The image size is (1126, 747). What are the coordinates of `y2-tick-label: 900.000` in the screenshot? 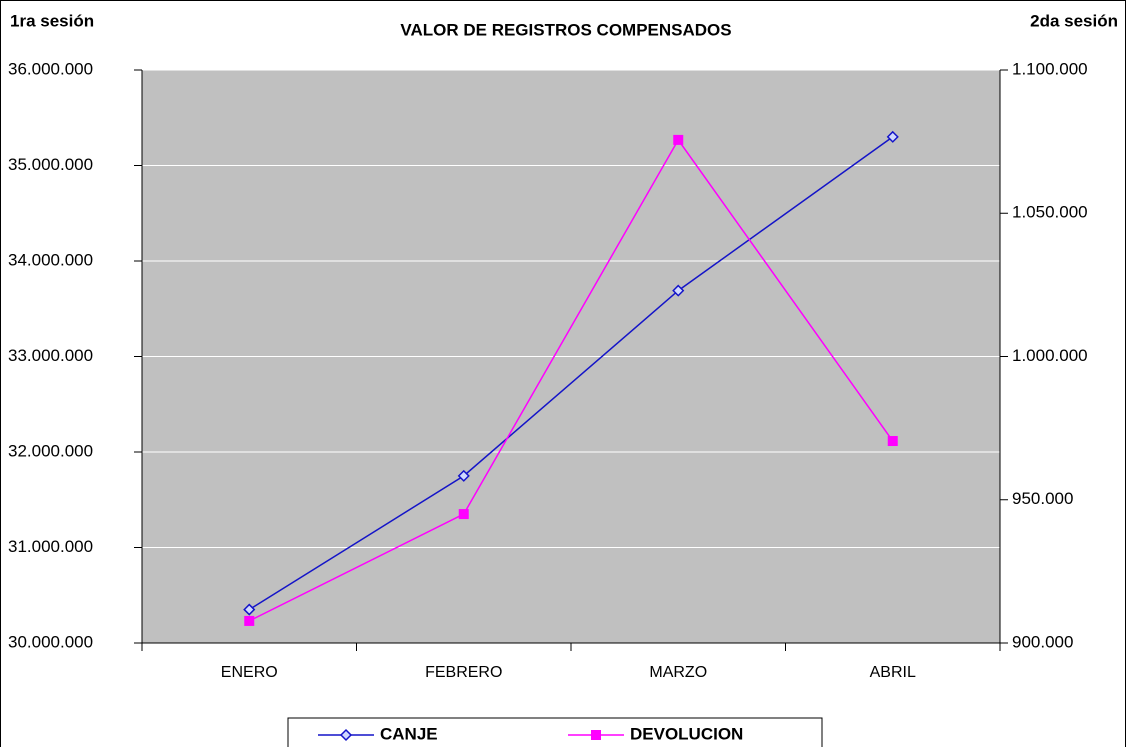 It's located at (1042, 641).